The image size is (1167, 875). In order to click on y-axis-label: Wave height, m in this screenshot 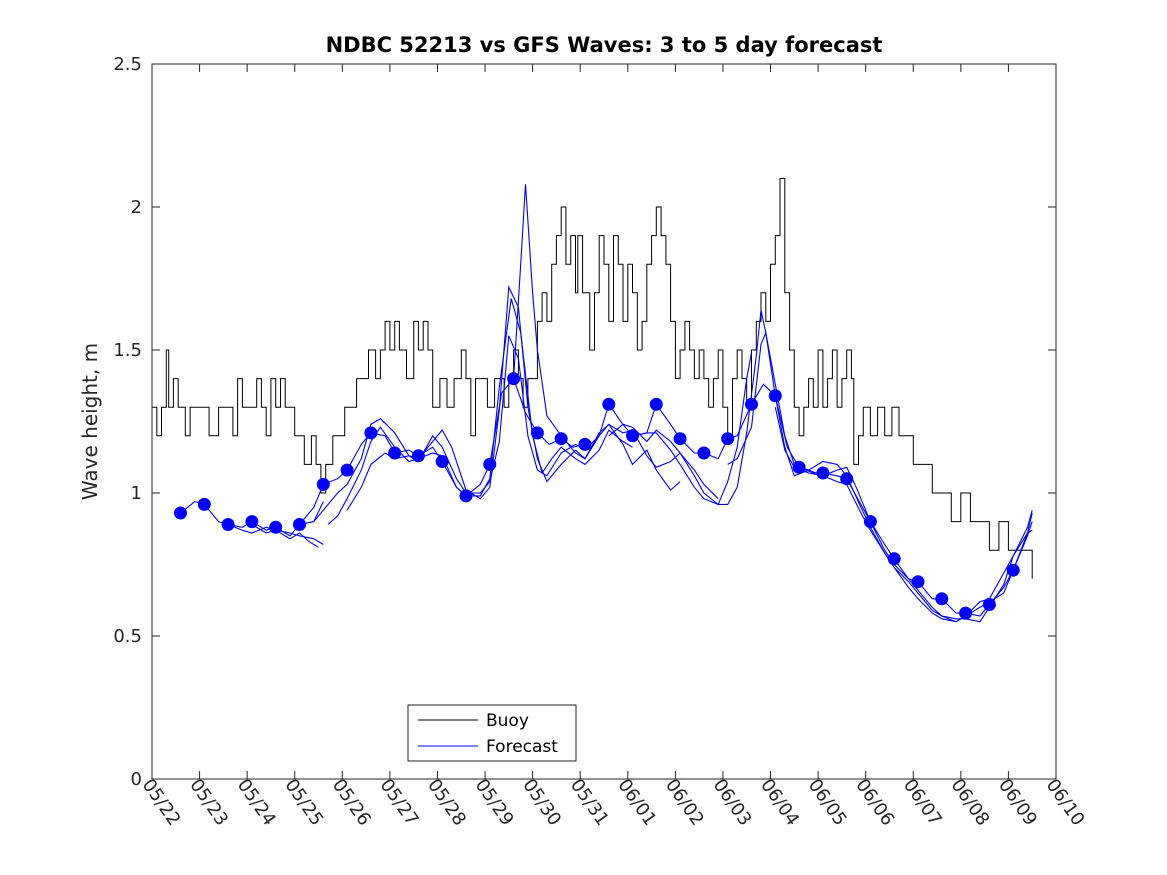, I will do `click(90, 421)`.